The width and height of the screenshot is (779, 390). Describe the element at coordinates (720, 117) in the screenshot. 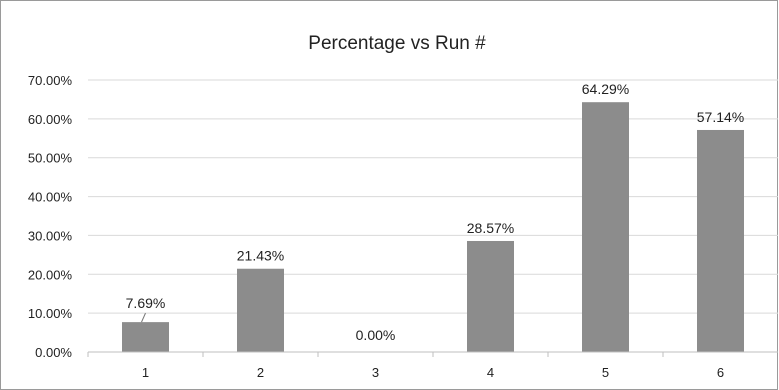

I see `data-label: 57.14%` at that location.